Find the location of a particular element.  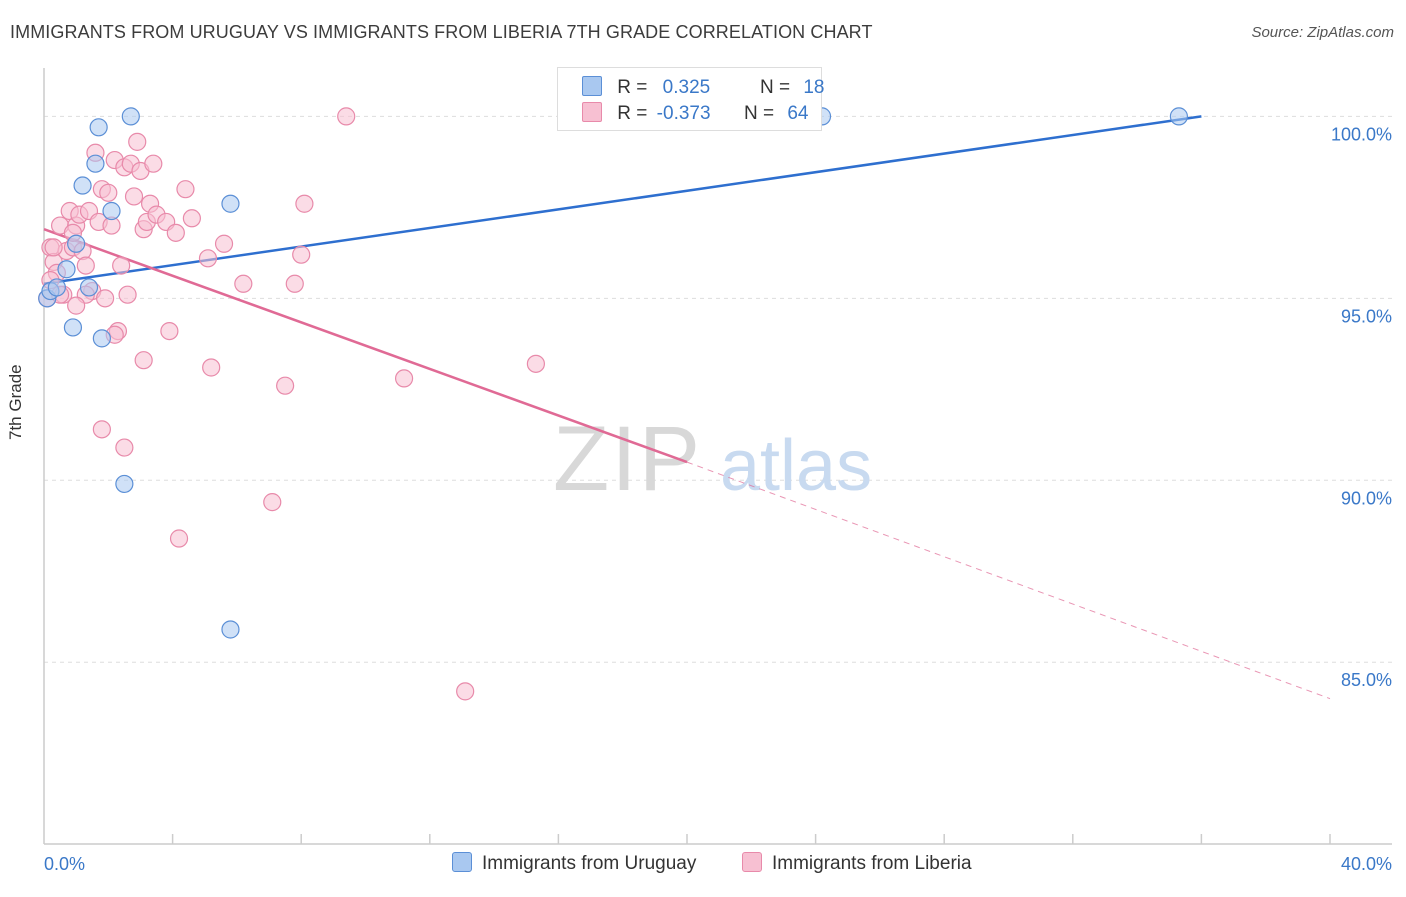

legend-row-uruguay: R = 0.325 N = 18 is located at coordinates (703, 89).